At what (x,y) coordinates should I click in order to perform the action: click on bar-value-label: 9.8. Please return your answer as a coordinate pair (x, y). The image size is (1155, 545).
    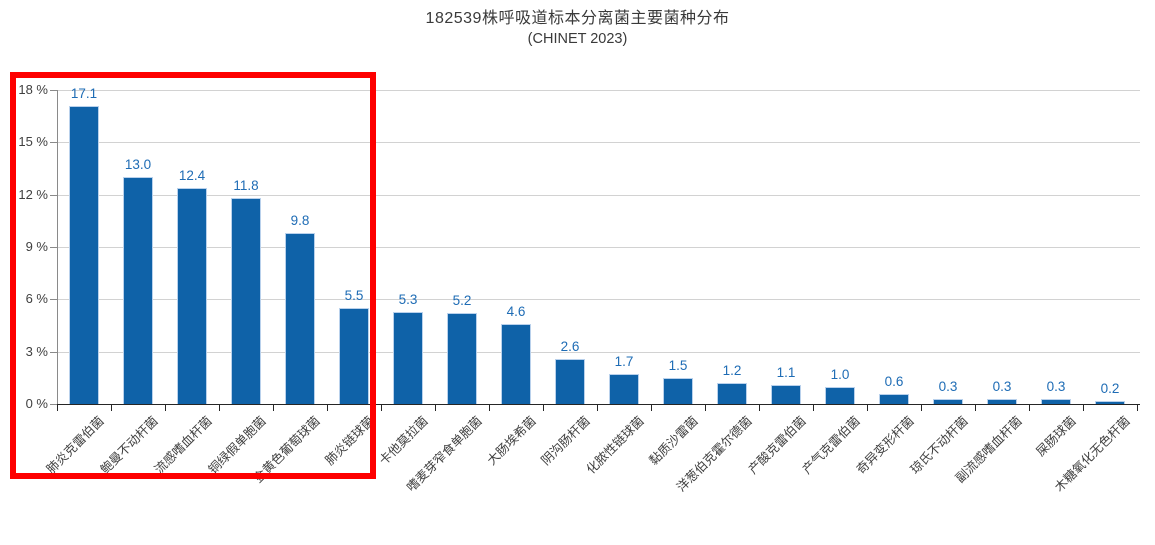
    Looking at the image, I should click on (300, 221).